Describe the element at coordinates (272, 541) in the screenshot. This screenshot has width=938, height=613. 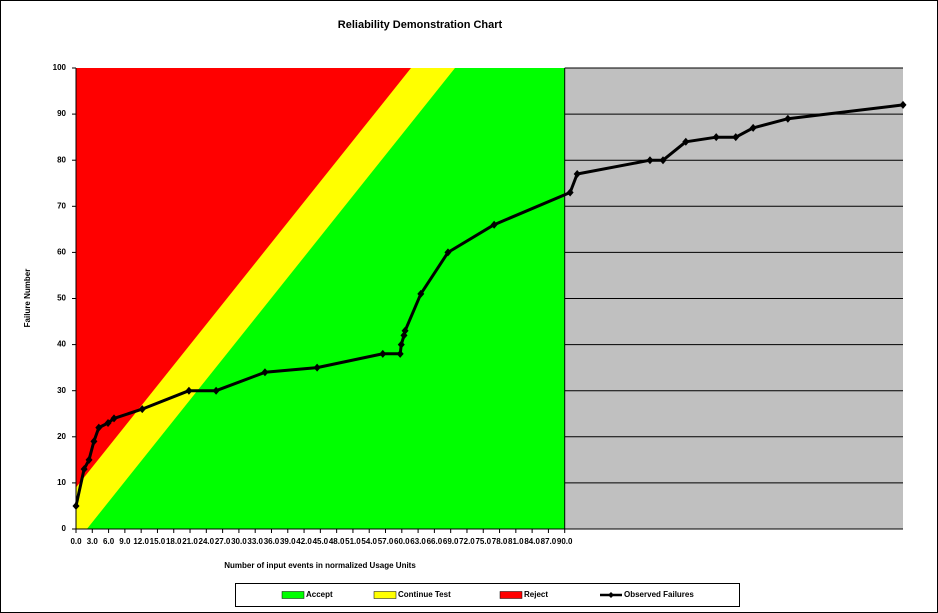
I see `x-tick-label: 36.0` at that location.